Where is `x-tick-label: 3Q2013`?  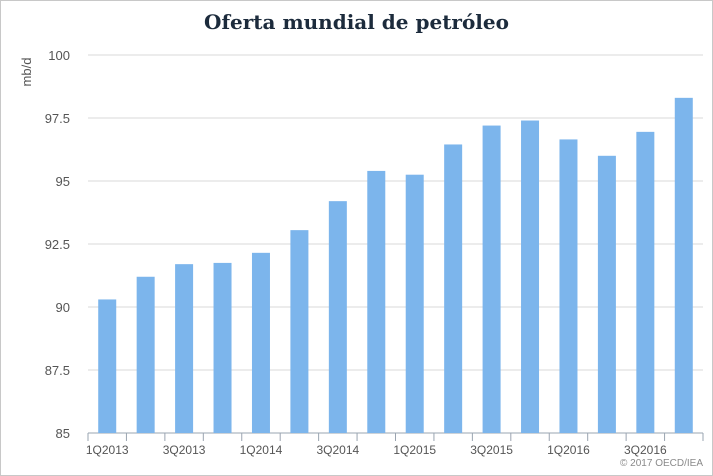
x-tick-label: 3Q2013 is located at coordinates (184, 450).